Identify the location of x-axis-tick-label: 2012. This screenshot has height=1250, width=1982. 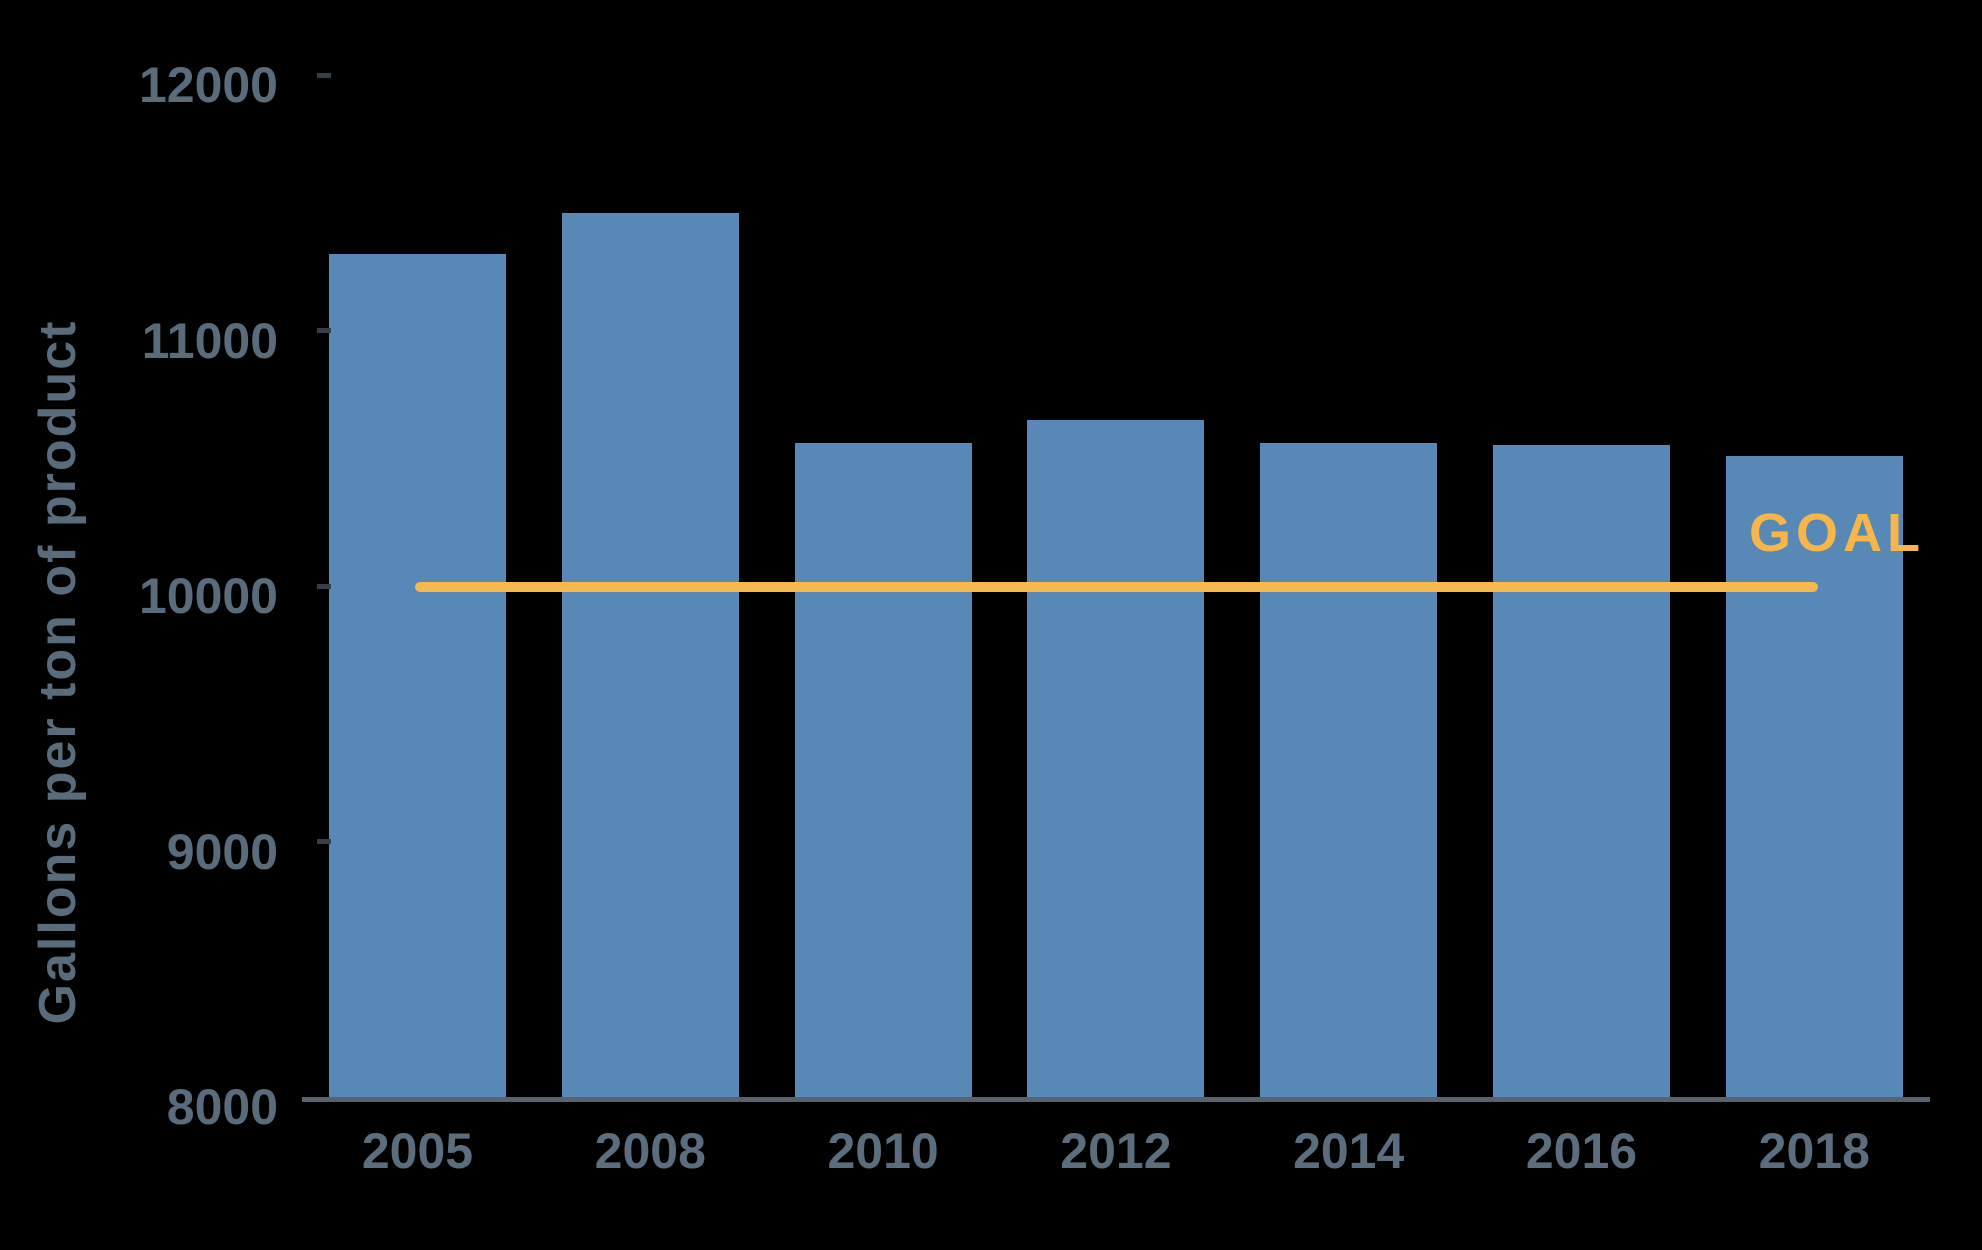
(1116, 1151).